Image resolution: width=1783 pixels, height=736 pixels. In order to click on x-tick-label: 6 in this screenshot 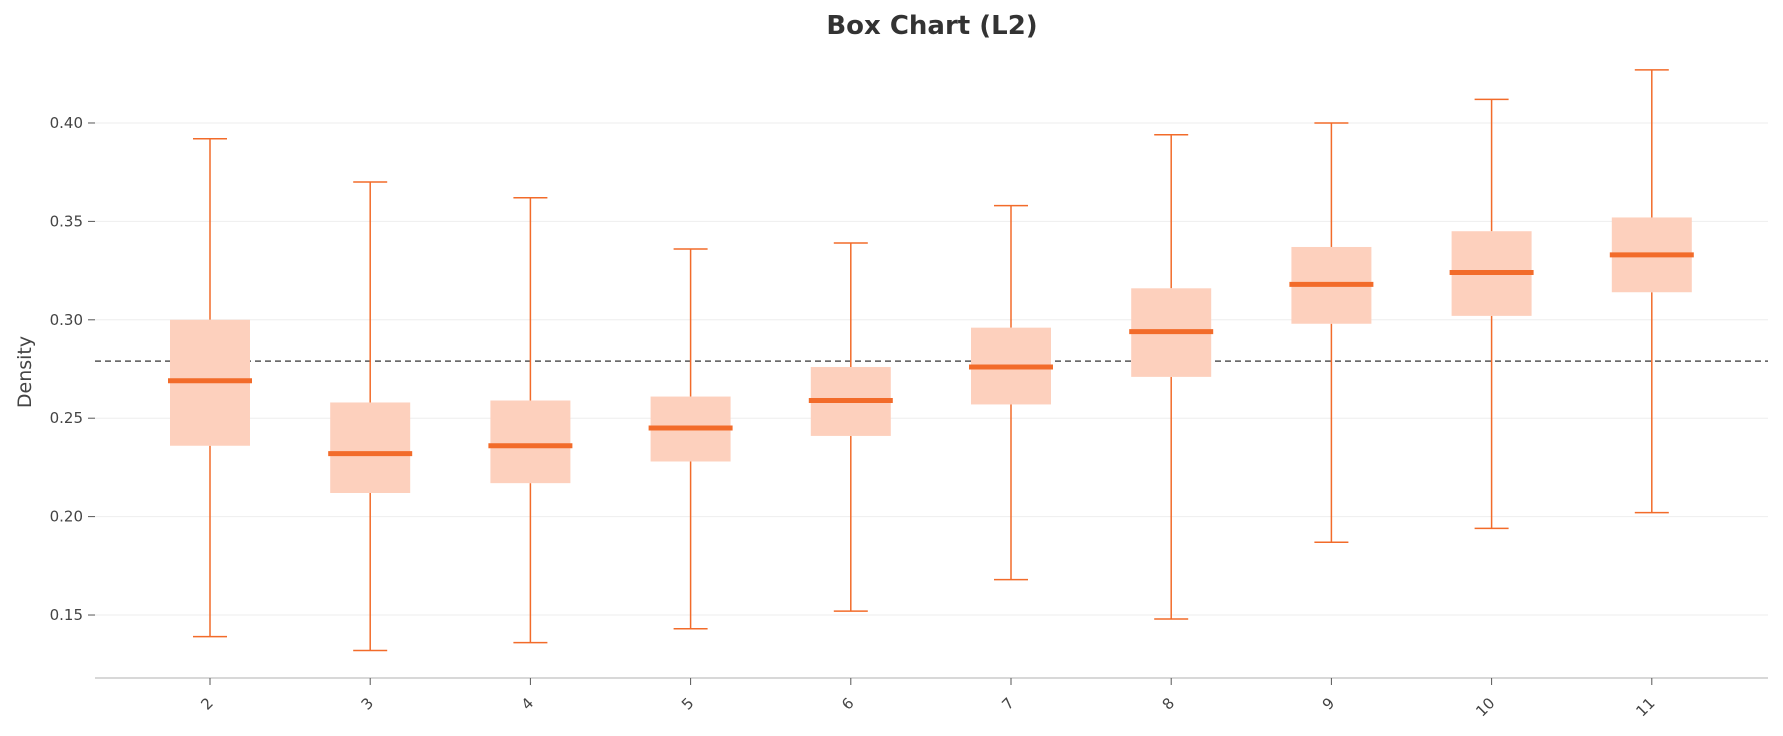, I will do `click(847, 703)`.